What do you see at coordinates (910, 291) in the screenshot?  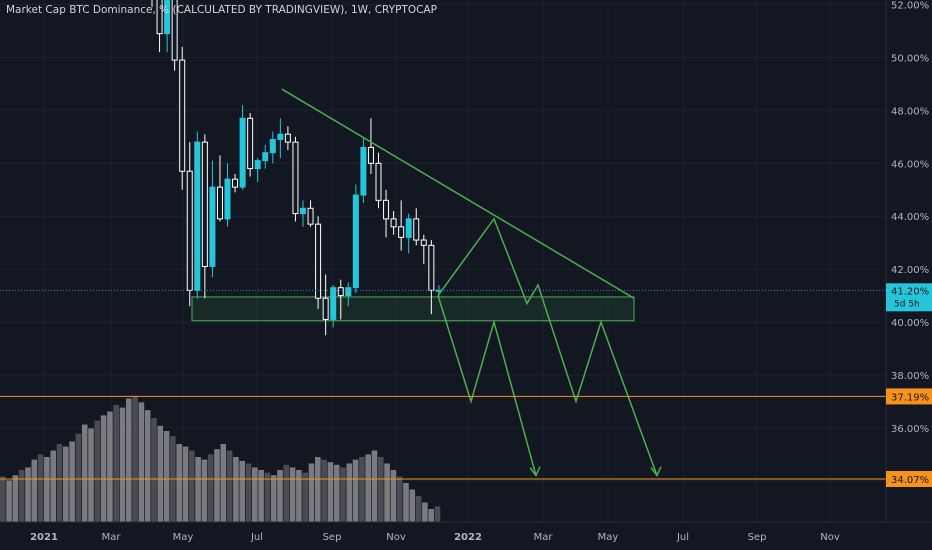 I see `current-price-label: 41.20%` at bounding box center [910, 291].